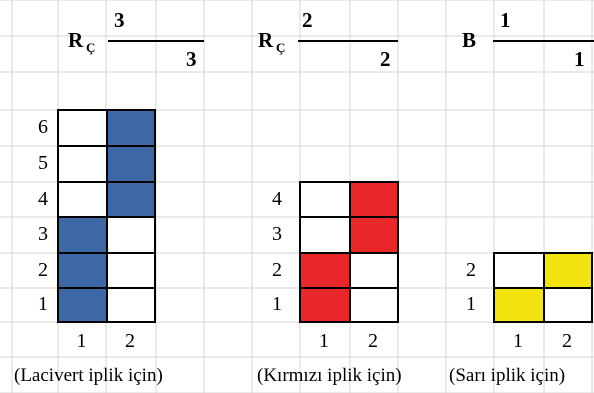  I want to click on formula-letter: B, so click(469, 40).